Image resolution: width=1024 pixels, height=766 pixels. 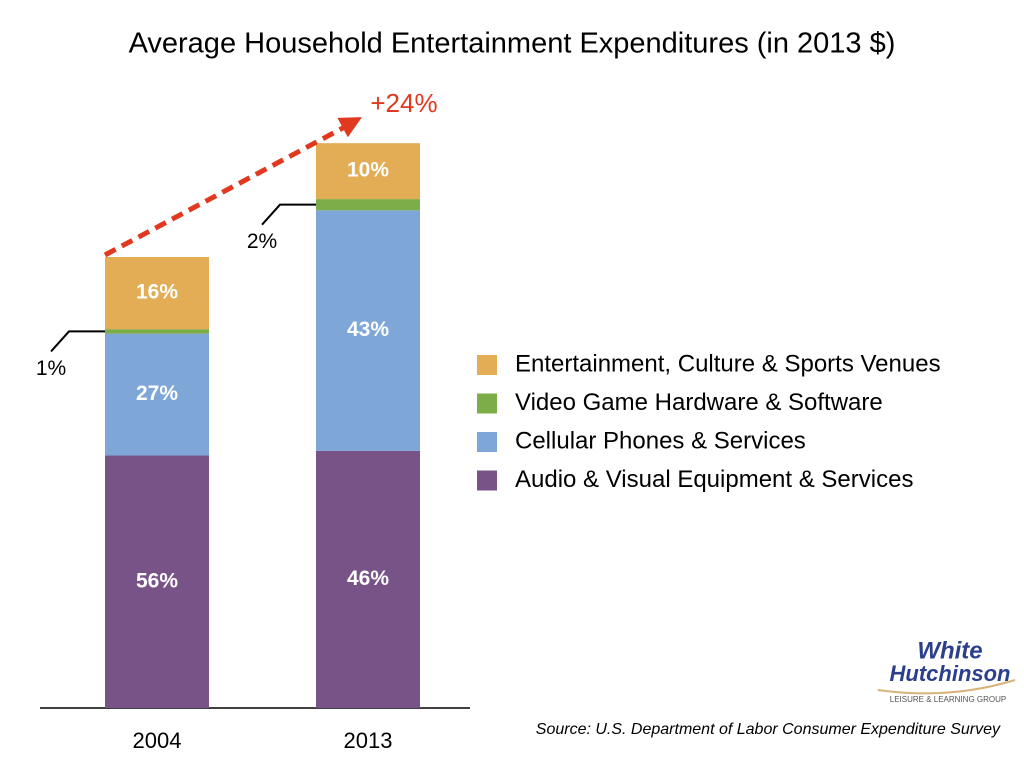 I want to click on legend-label: Cellular Phones & Services, so click(x=660, y=440).